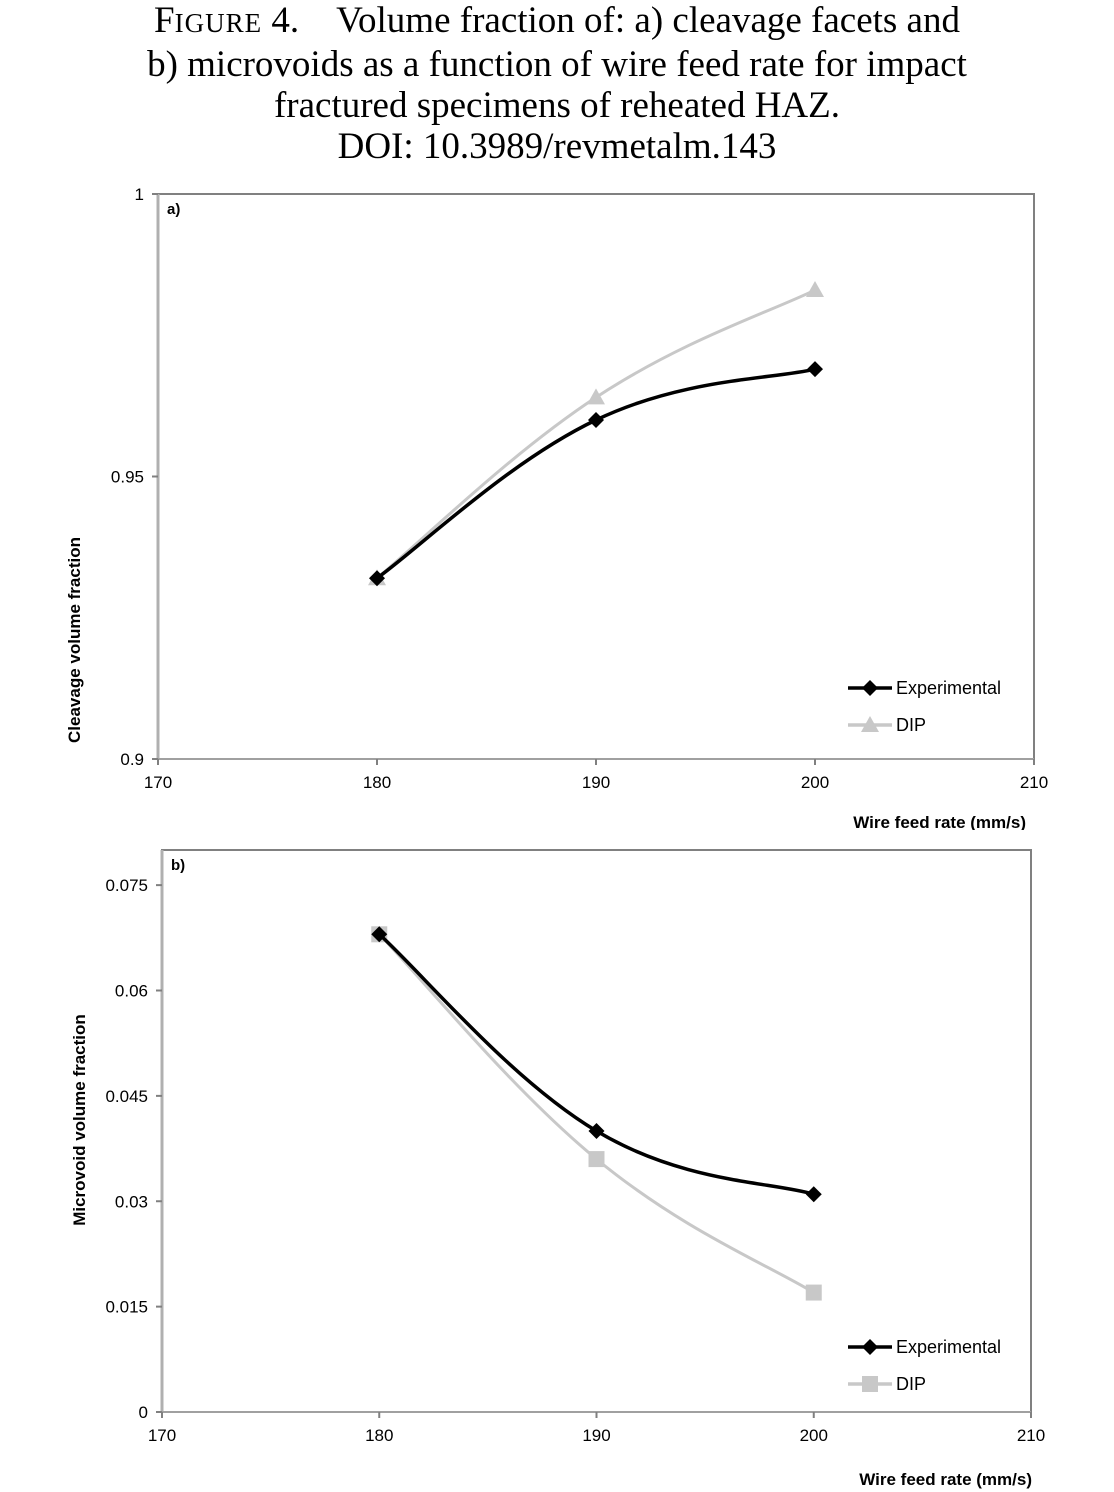 The image size is (1114, 1492). I want to click on y-tick-label: 0, so click(143, 1412).